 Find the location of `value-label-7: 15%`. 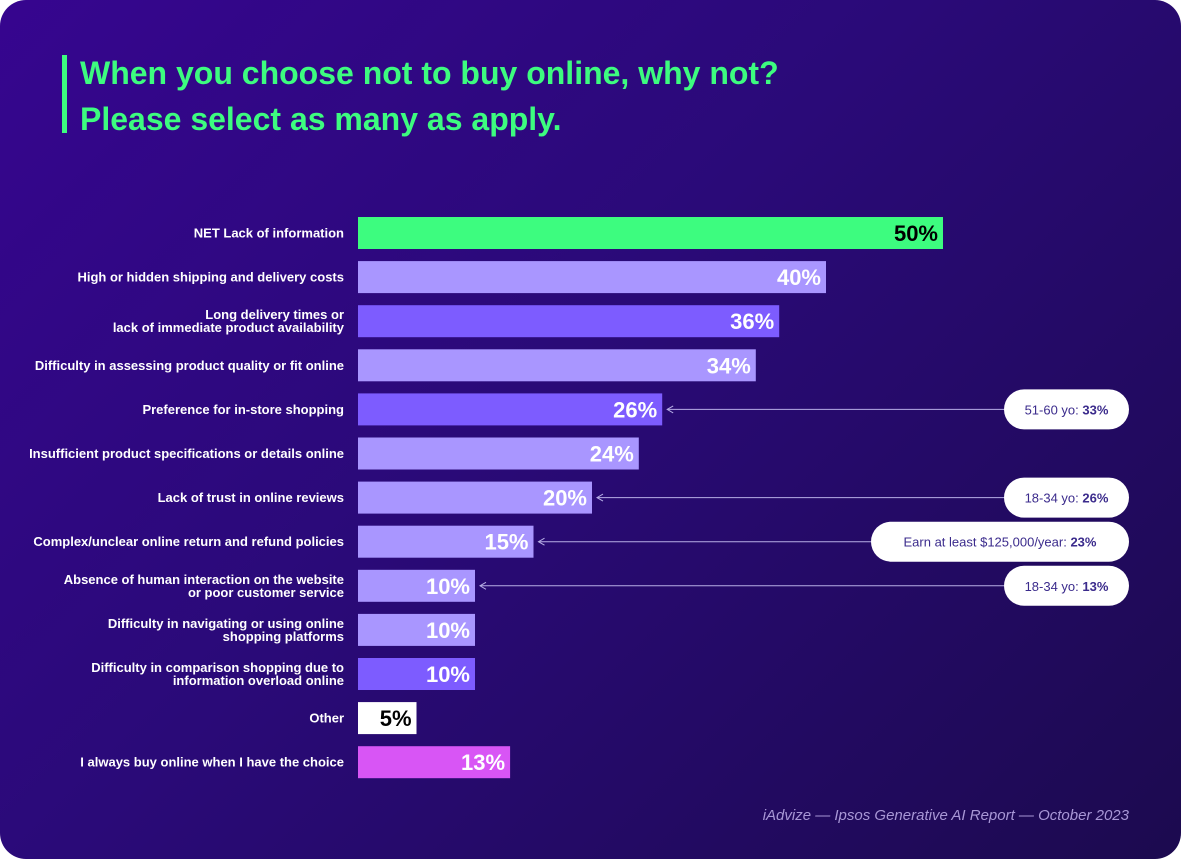

value-label-7: 15% is located at coordinates (506, 542).